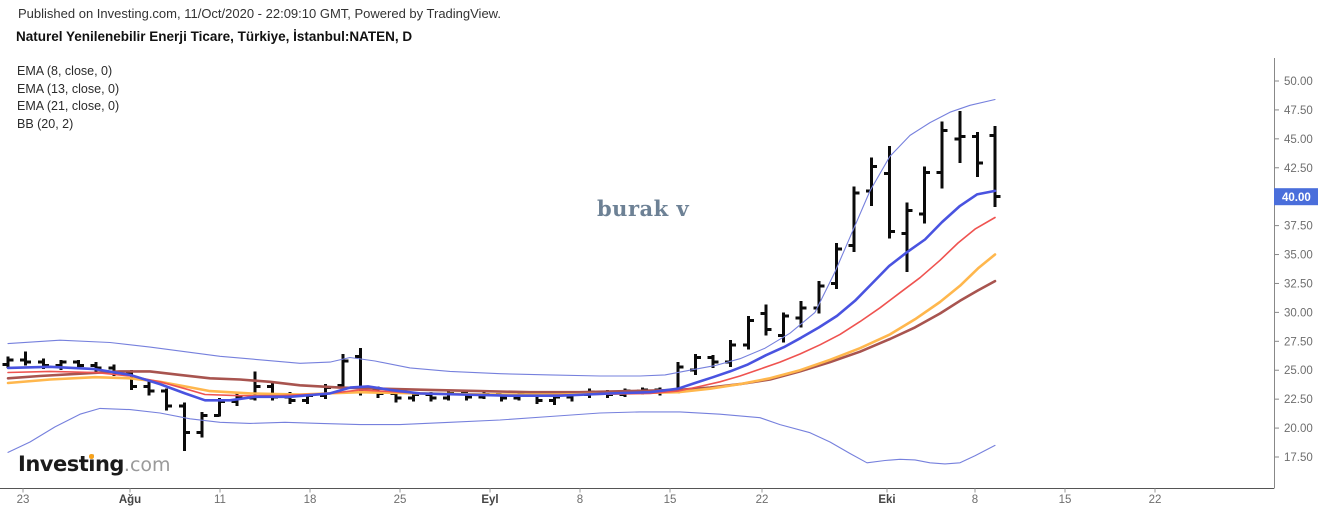 This screenshot has height=513, width=1318. Describe the element at coordinates (23, 500) in the screenshot. I see `time-tick-label: 23` at that location.